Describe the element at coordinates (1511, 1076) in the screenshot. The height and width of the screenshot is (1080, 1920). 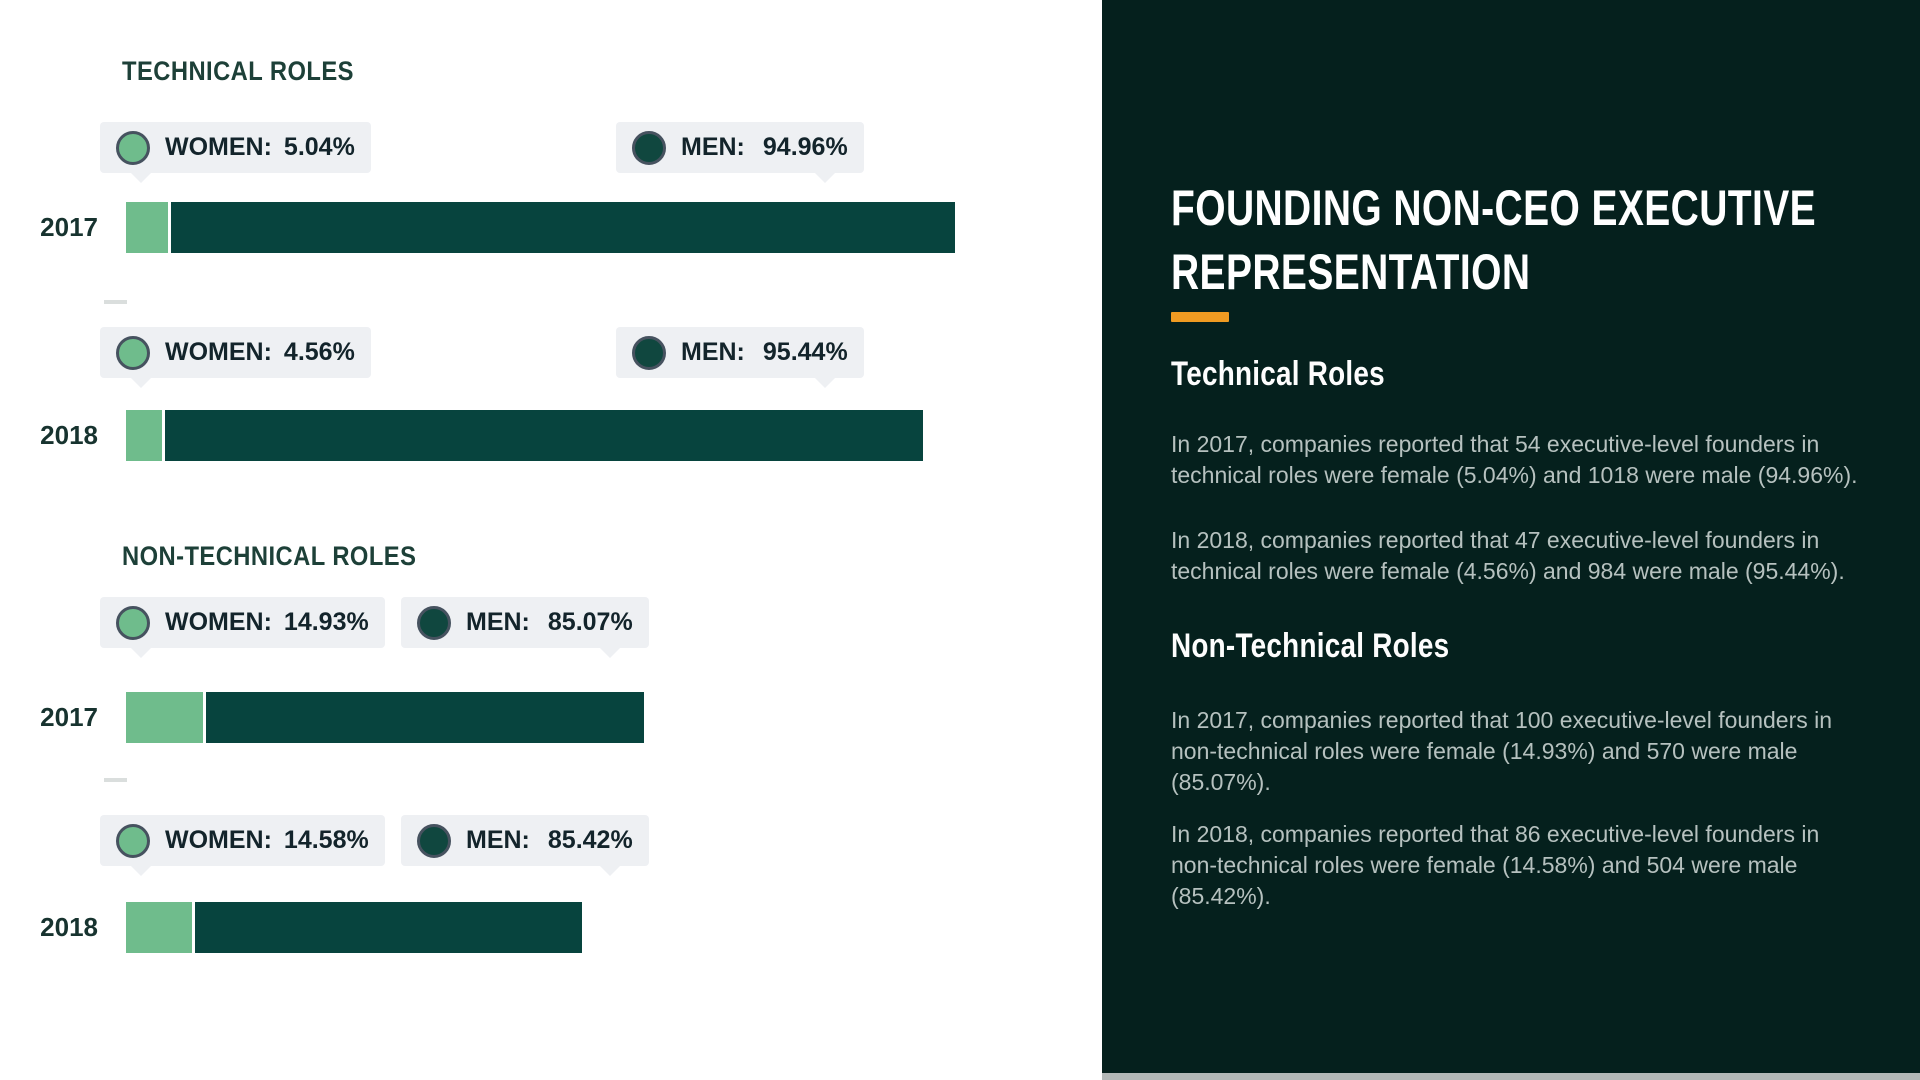
I see `panel-bottom-edge` at that location.